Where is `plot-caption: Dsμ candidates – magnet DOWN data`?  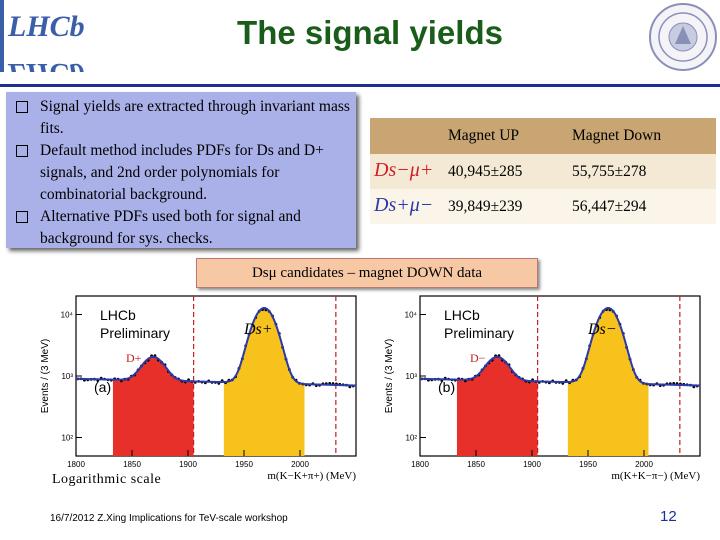 plot-caption: Dsμ candidates – magnet DOWN data is located at coordinates (367, 273).